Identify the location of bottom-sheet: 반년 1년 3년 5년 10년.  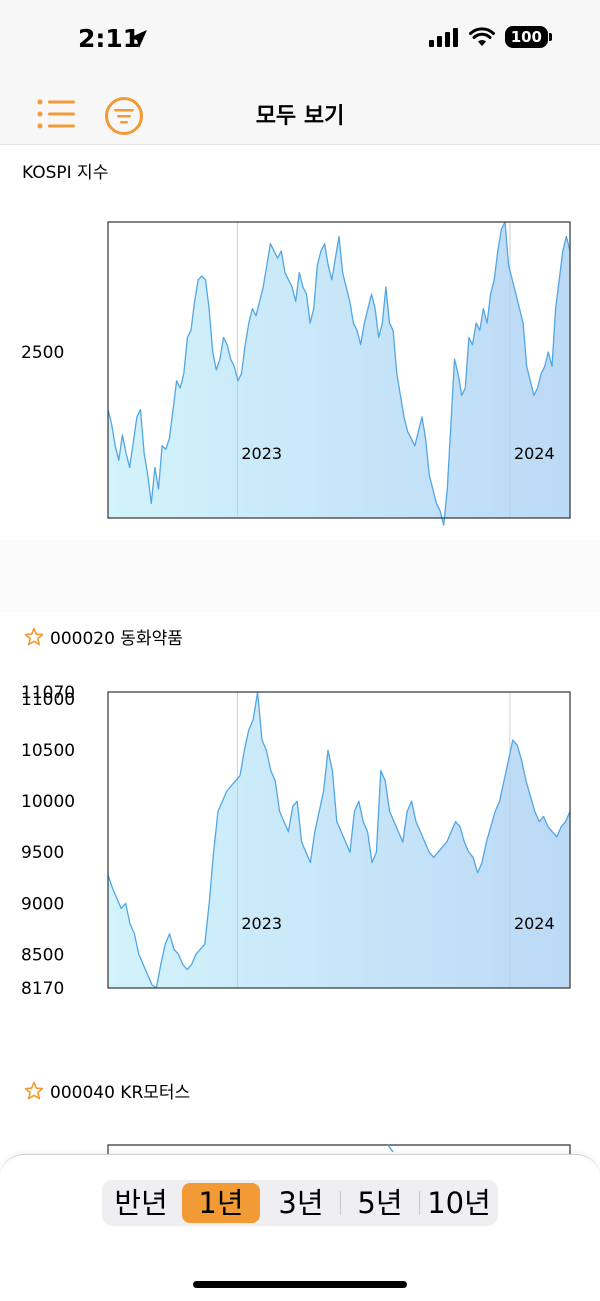
(300, 1227).